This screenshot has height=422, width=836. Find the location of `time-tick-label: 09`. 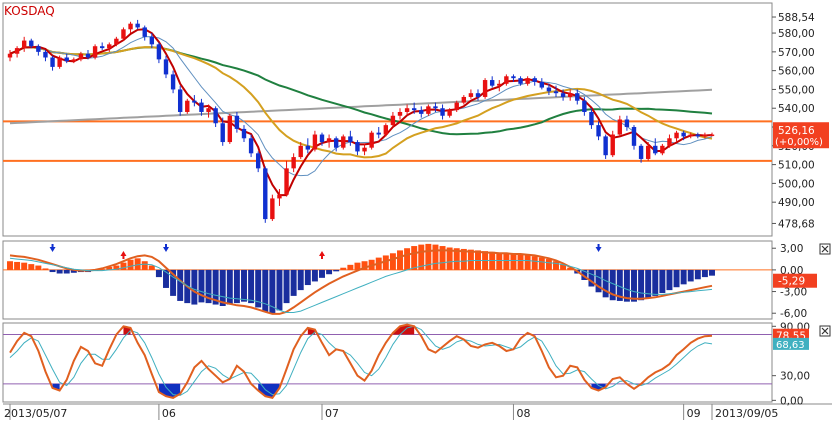

time-tick-label: 09 is located at coordinates (694, 413).